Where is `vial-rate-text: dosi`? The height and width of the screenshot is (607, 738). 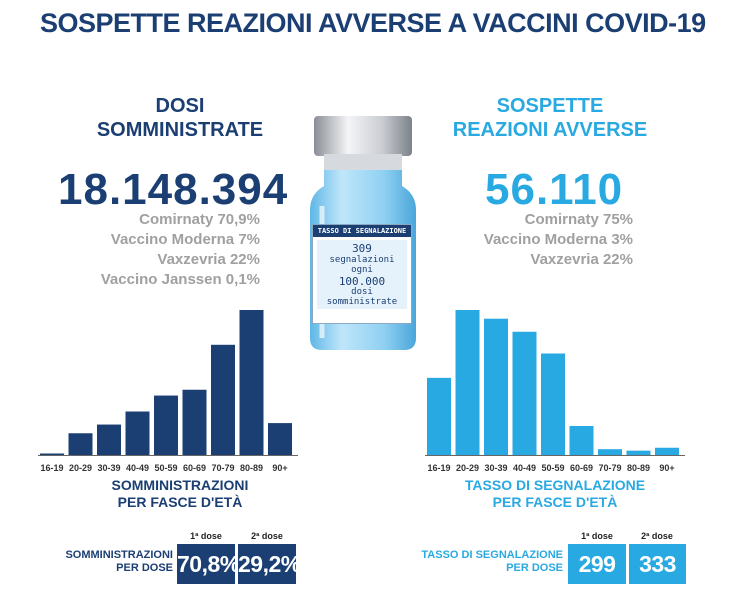 vial-rate-text: dosi is located at coordinates (362, 292).